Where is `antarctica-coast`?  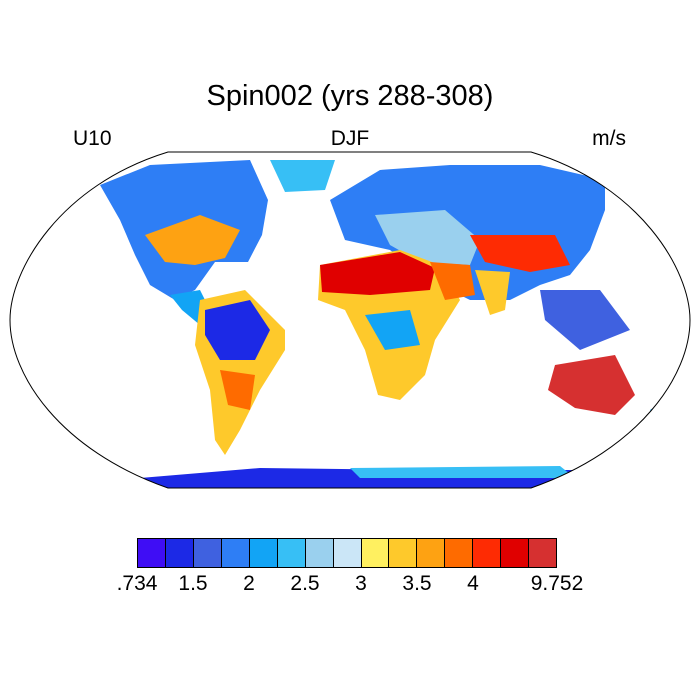
antarctica-coast is located at coordinates (462, 472).